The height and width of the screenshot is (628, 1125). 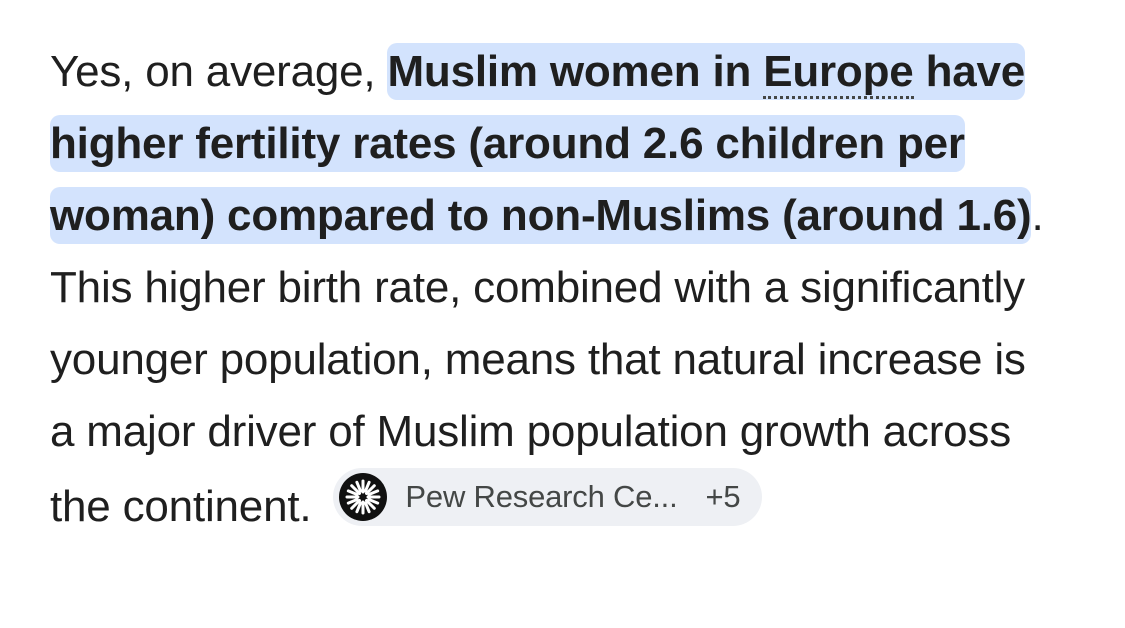 I want to click on term-europe: Europe, so click(x=838, y=73).